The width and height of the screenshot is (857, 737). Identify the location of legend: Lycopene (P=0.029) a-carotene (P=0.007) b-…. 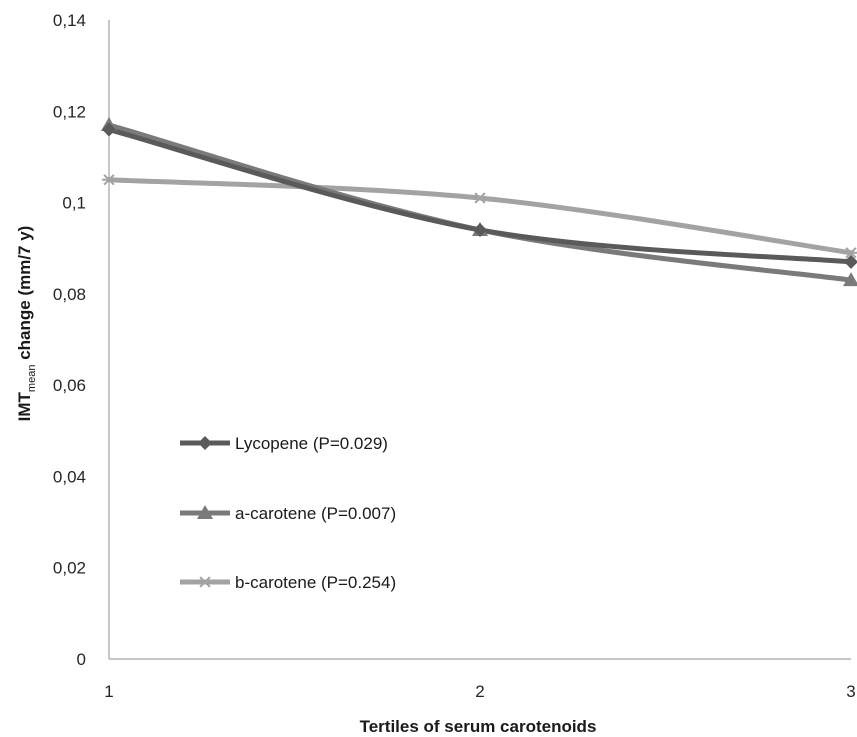
(288, 513).